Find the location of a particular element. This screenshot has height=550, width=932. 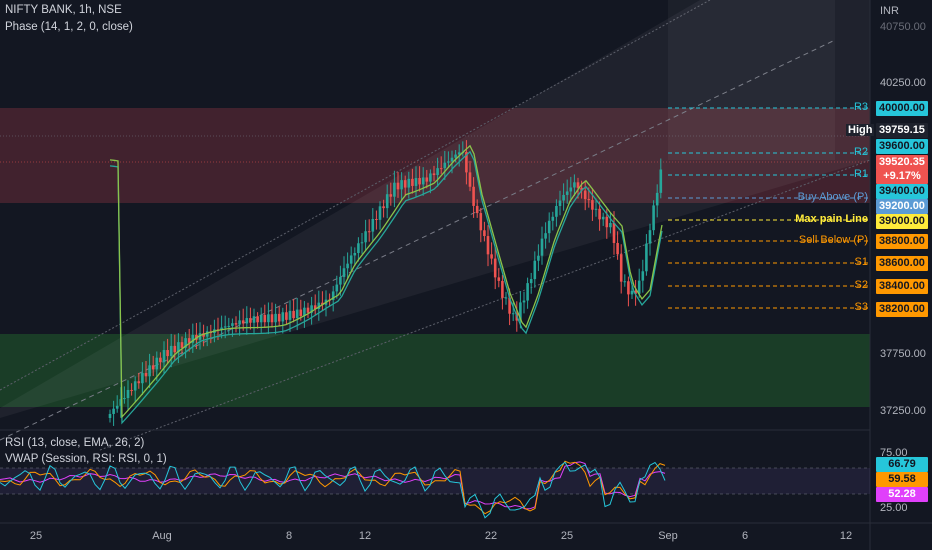

vwap-legend: VWAP (Session, RSI: RSI, 0, 1) is located at coordinates (86, 459).